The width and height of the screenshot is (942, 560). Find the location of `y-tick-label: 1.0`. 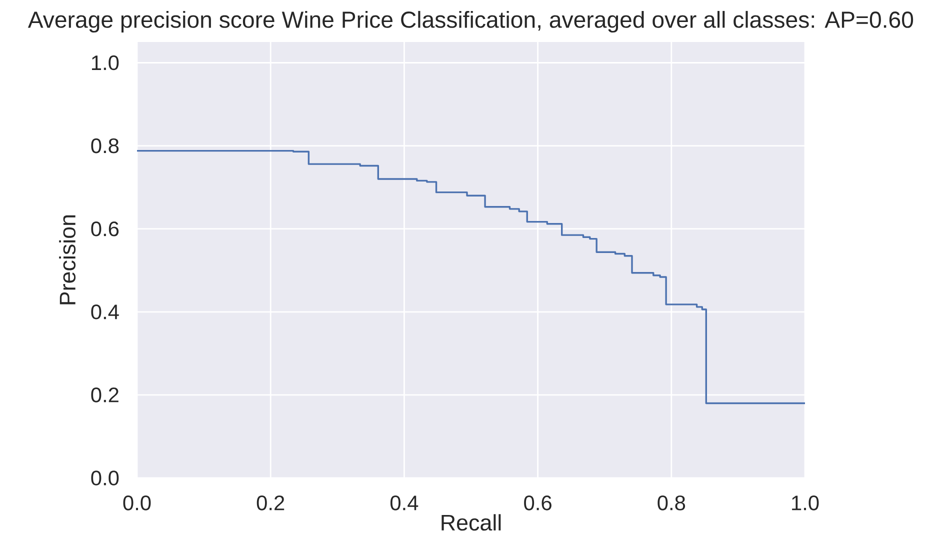

y-tick-label: 1.0 is located at coordinates (105, 62).